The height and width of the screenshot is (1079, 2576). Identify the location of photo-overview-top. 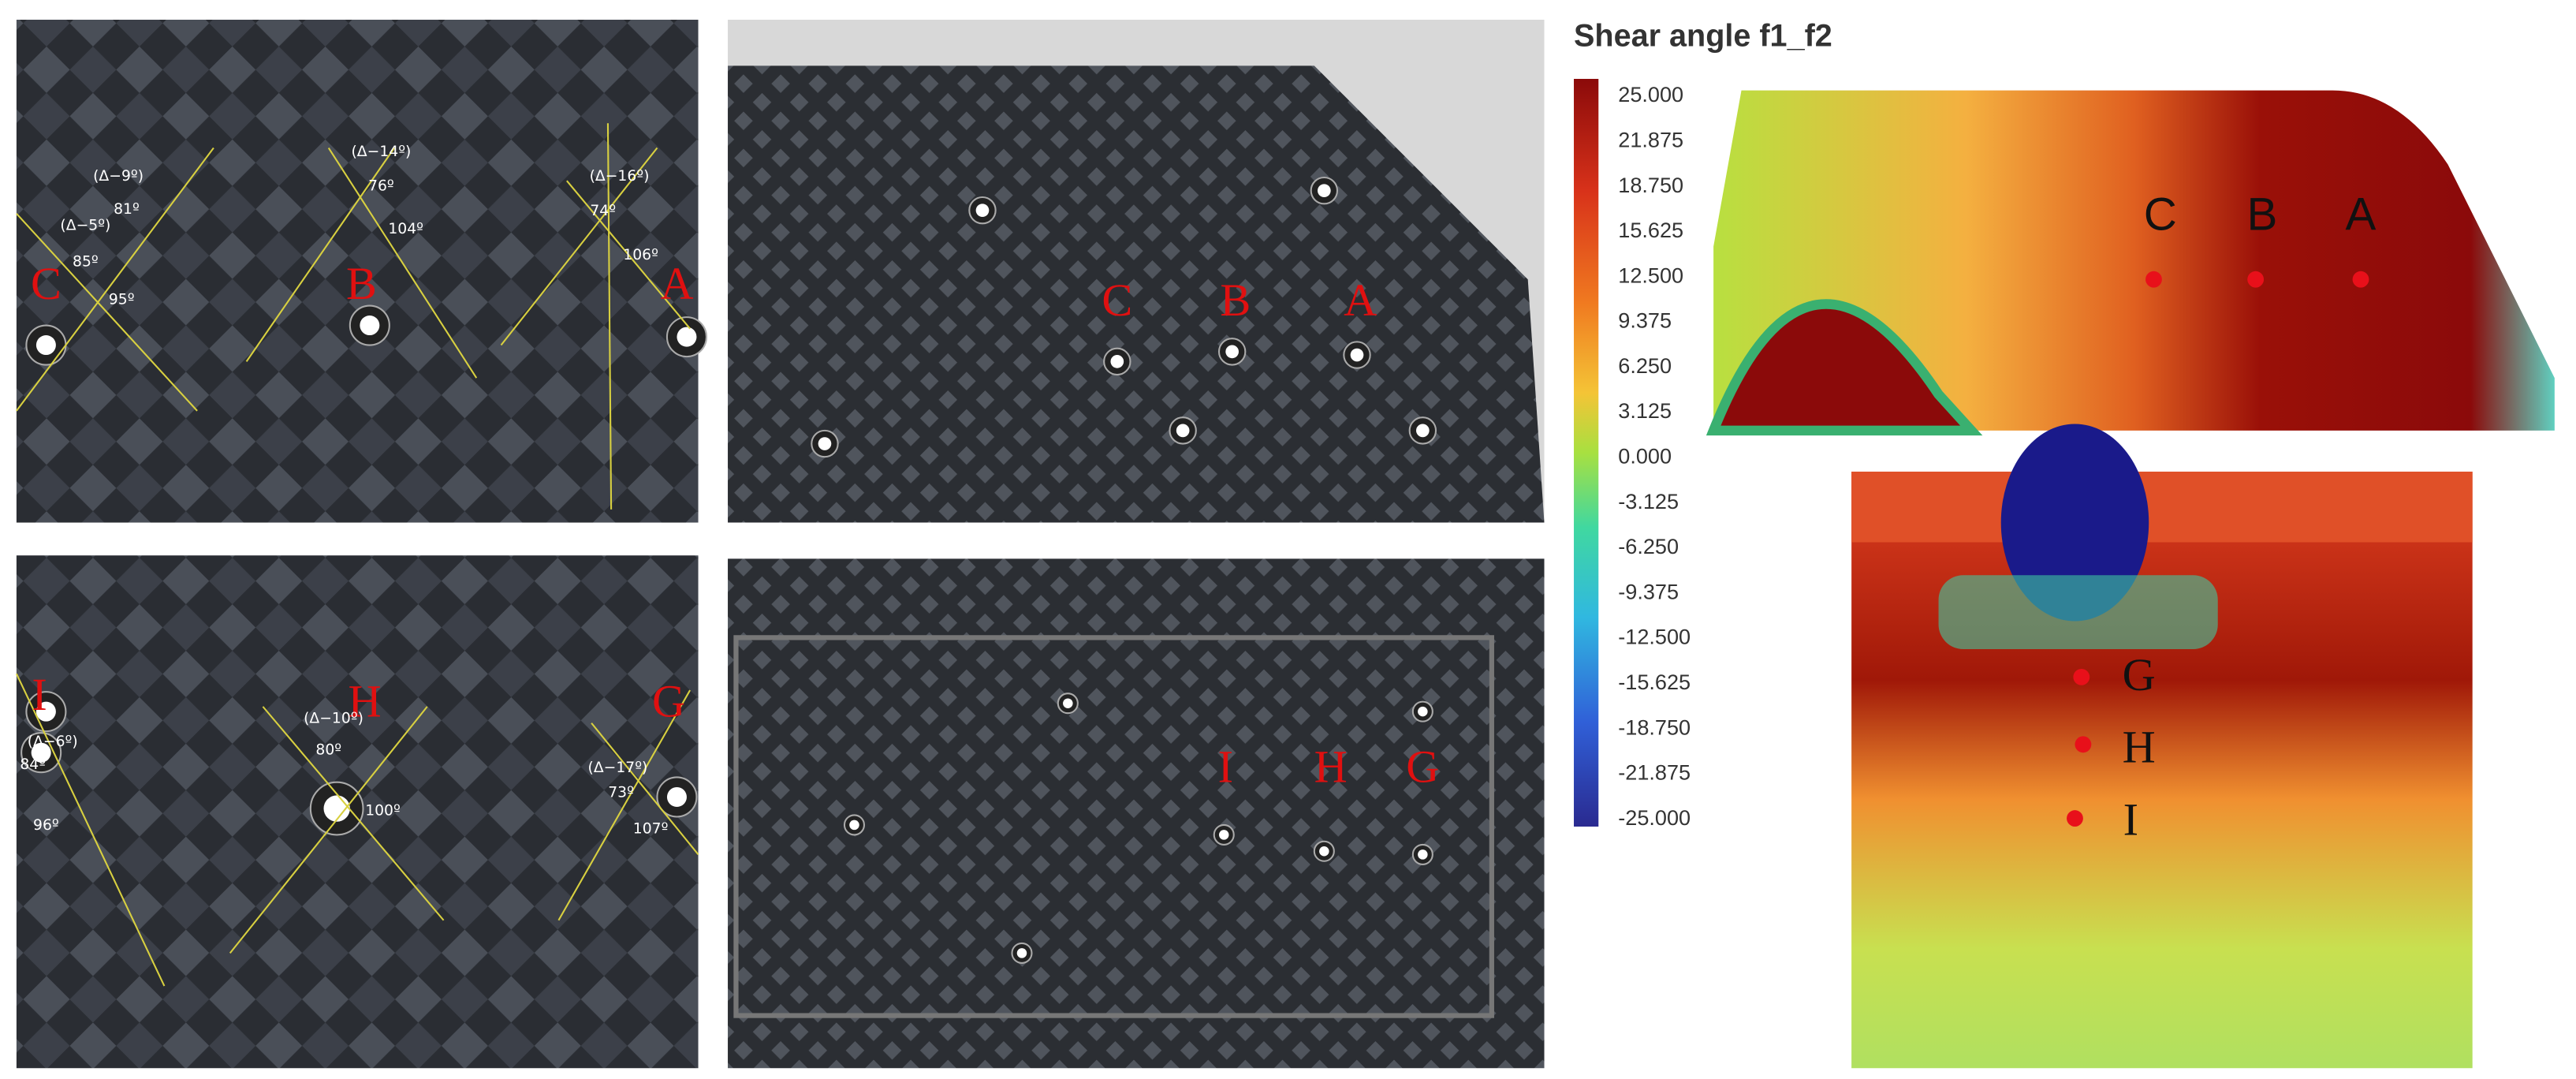
(1136, 294).